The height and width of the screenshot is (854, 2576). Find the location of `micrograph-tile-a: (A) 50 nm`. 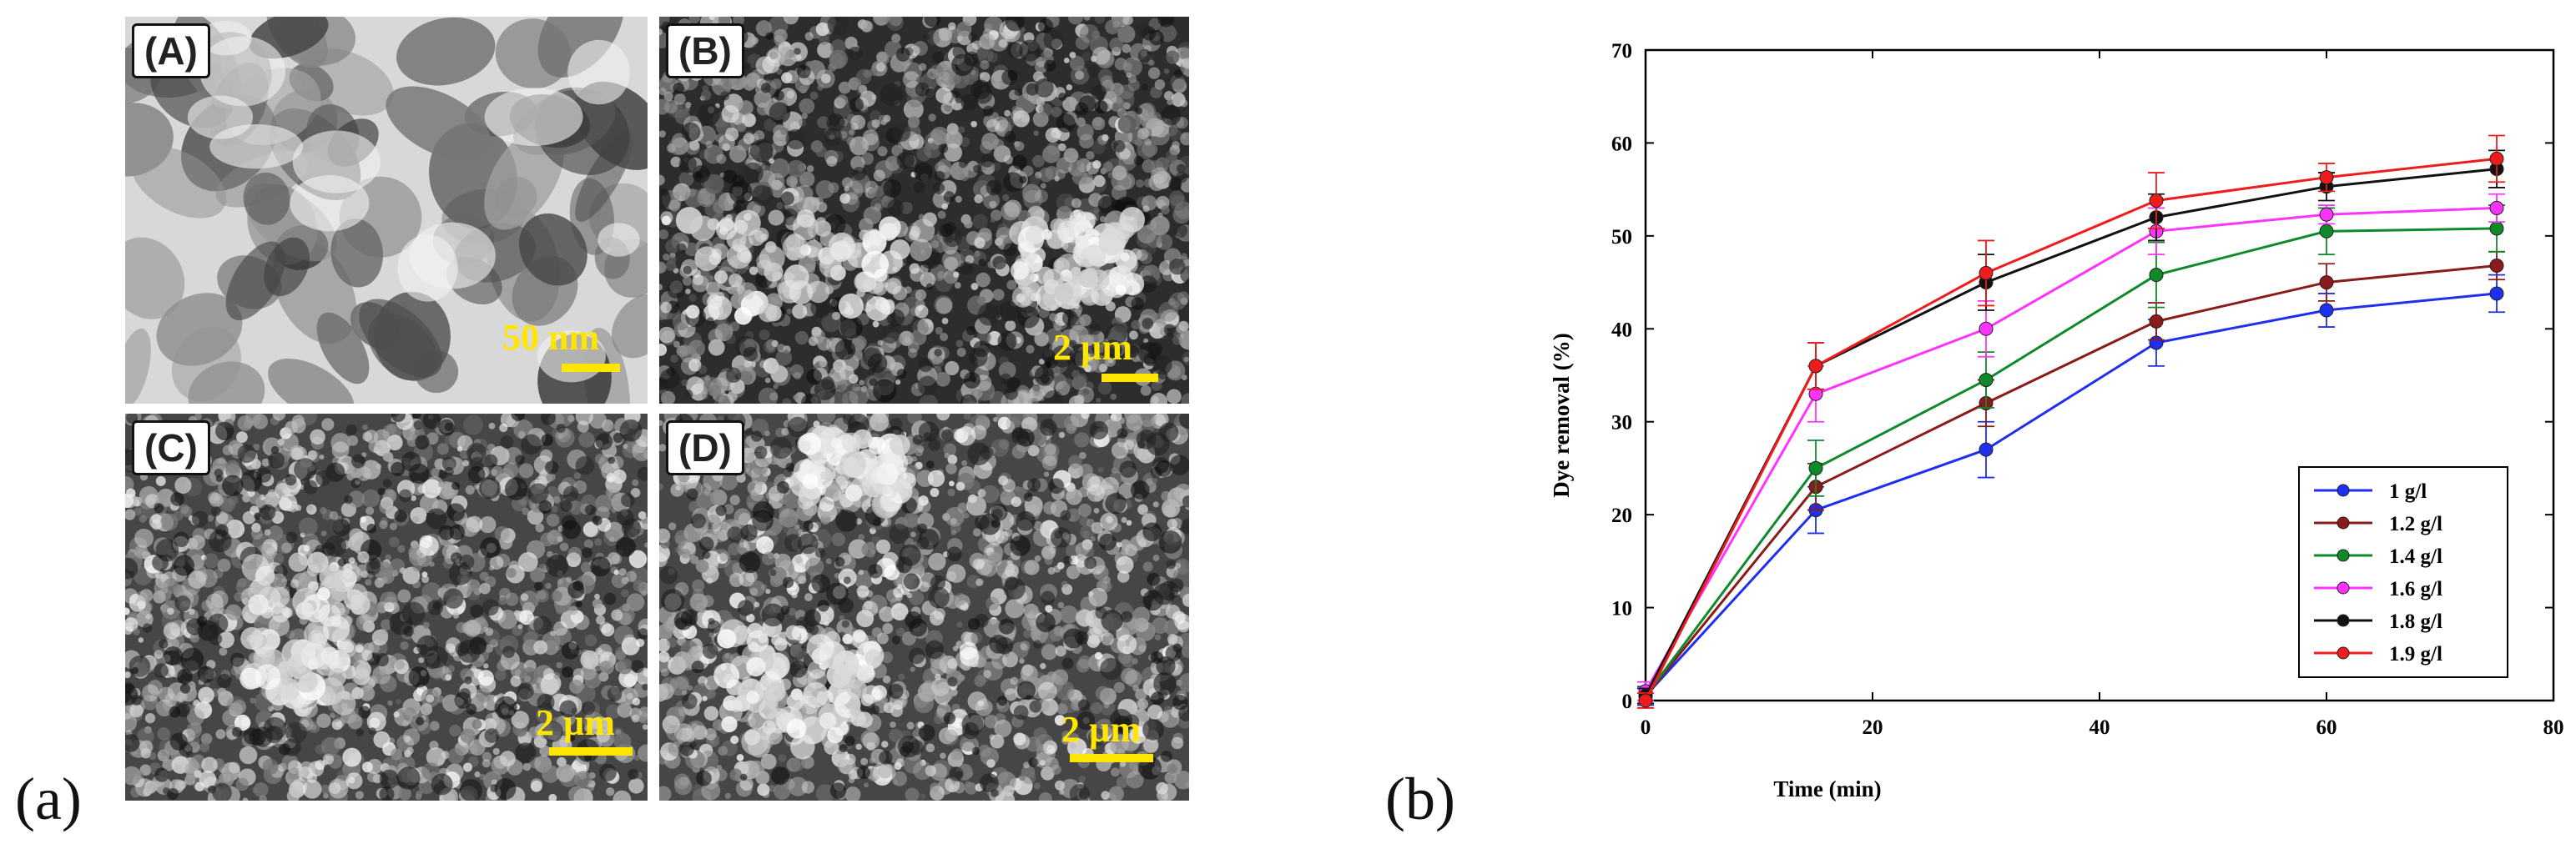

micrograph-tile-a: (A) 50 nm is located at coordinates (386, 210).